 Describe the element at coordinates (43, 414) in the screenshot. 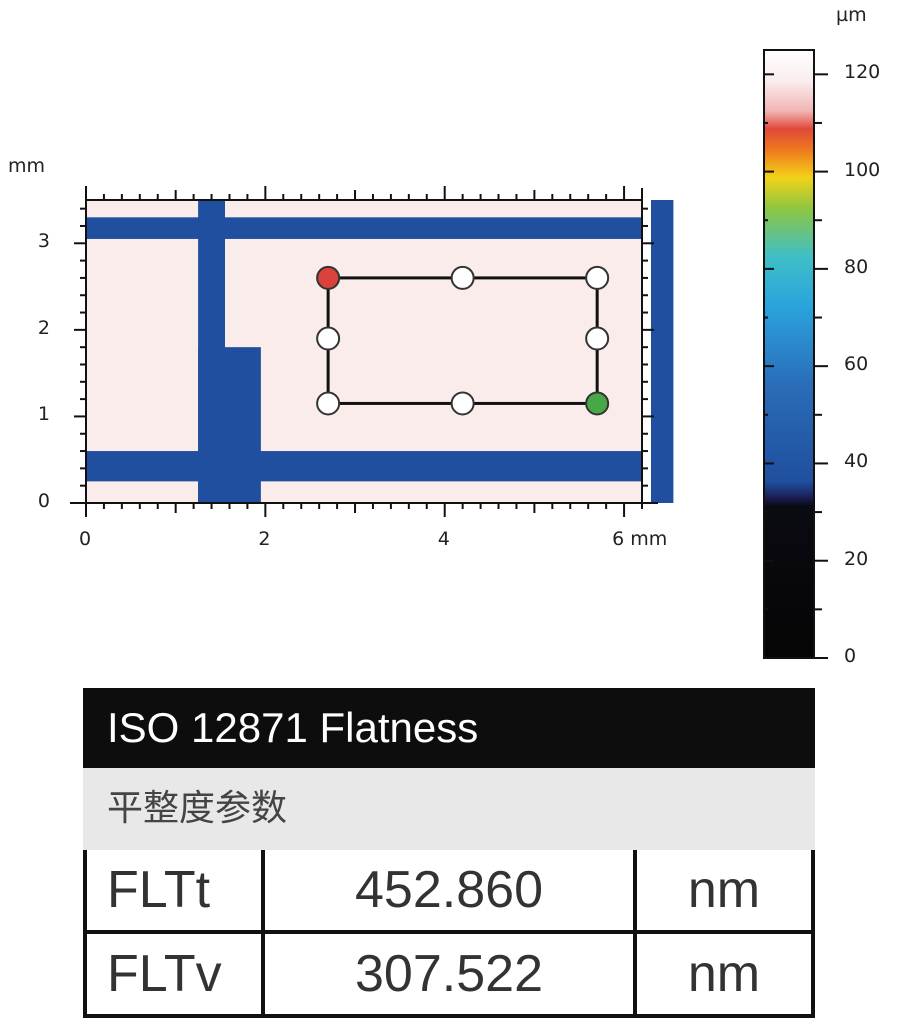

I see `y-tick-label: 1` at that location.